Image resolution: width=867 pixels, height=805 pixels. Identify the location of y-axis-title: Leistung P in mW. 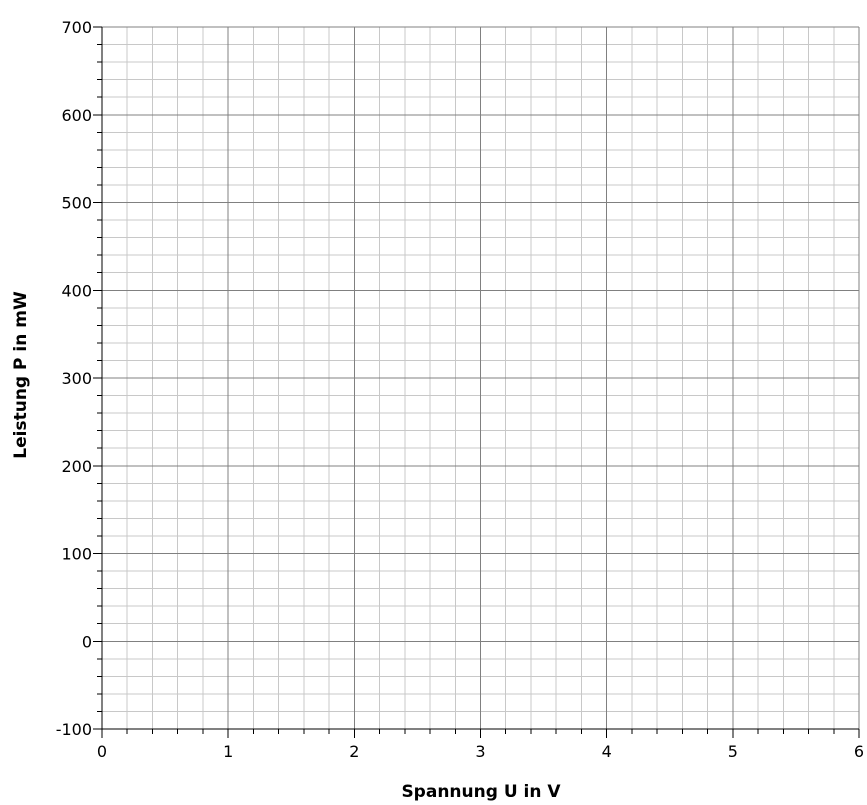
(21, 375).